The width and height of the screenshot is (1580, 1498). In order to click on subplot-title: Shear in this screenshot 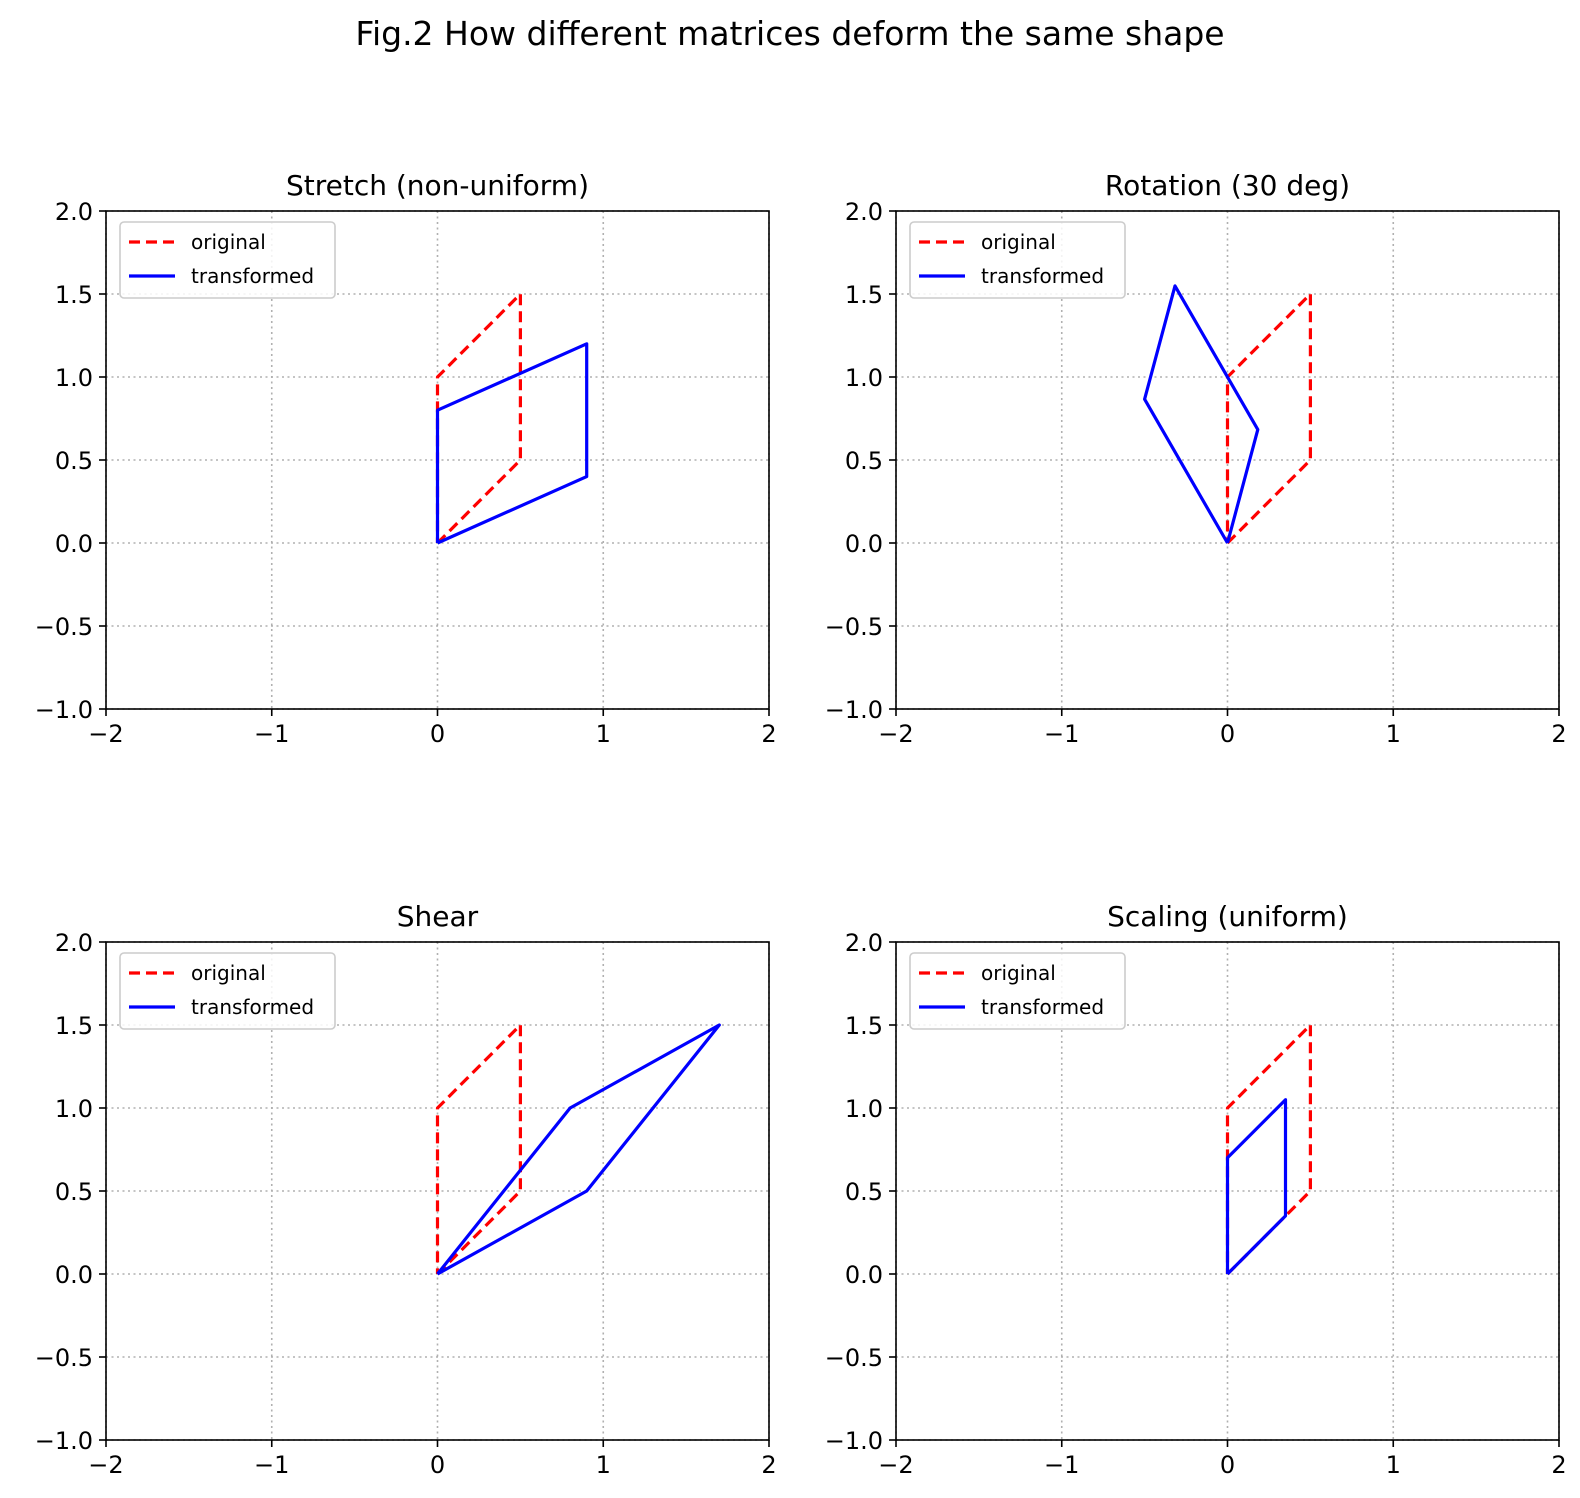, I will do `click(438, 916)`.